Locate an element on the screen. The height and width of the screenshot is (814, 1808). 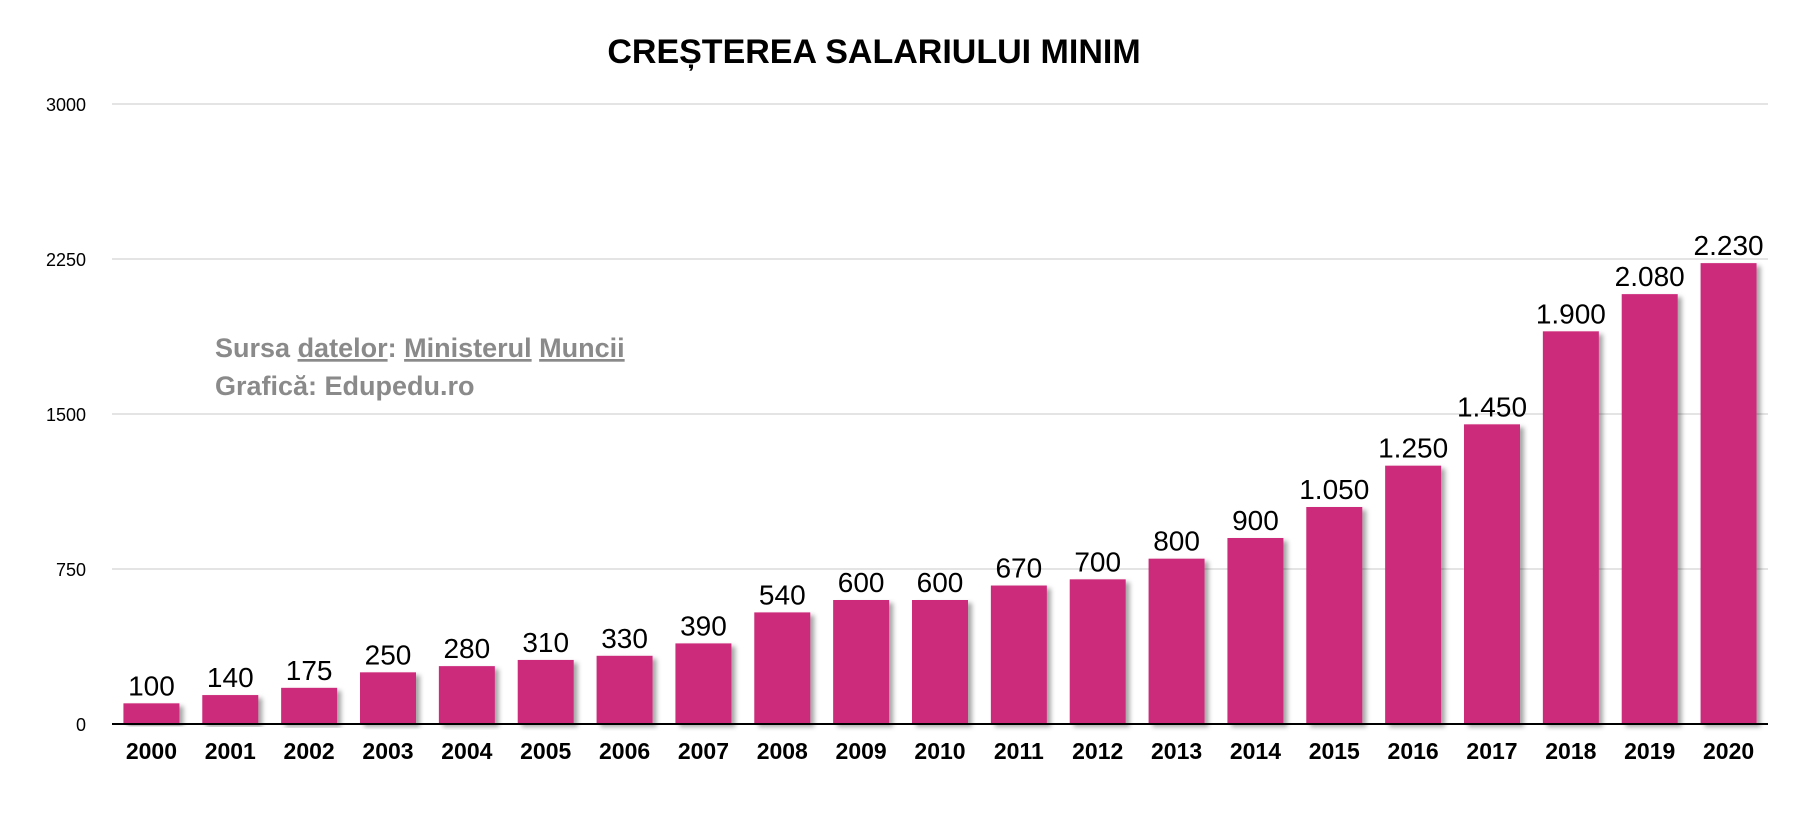
x-tick-label: 2004 is located at coordinates (466, 751).